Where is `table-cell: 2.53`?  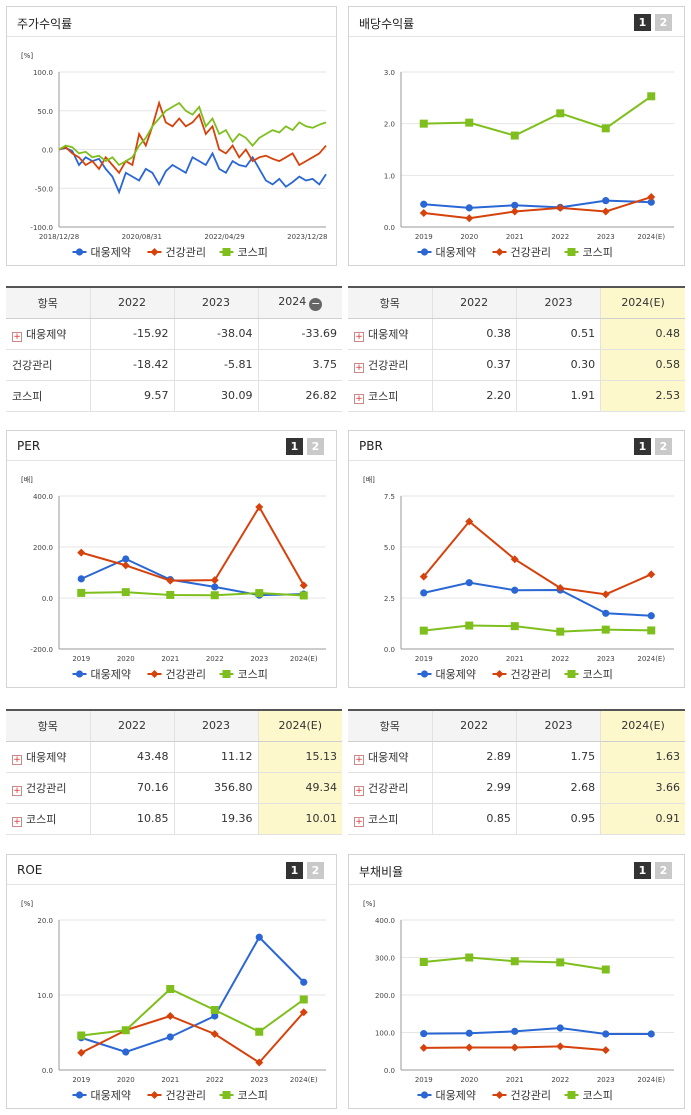
table-cell: 2.53 is located at coordinates (642, 396).